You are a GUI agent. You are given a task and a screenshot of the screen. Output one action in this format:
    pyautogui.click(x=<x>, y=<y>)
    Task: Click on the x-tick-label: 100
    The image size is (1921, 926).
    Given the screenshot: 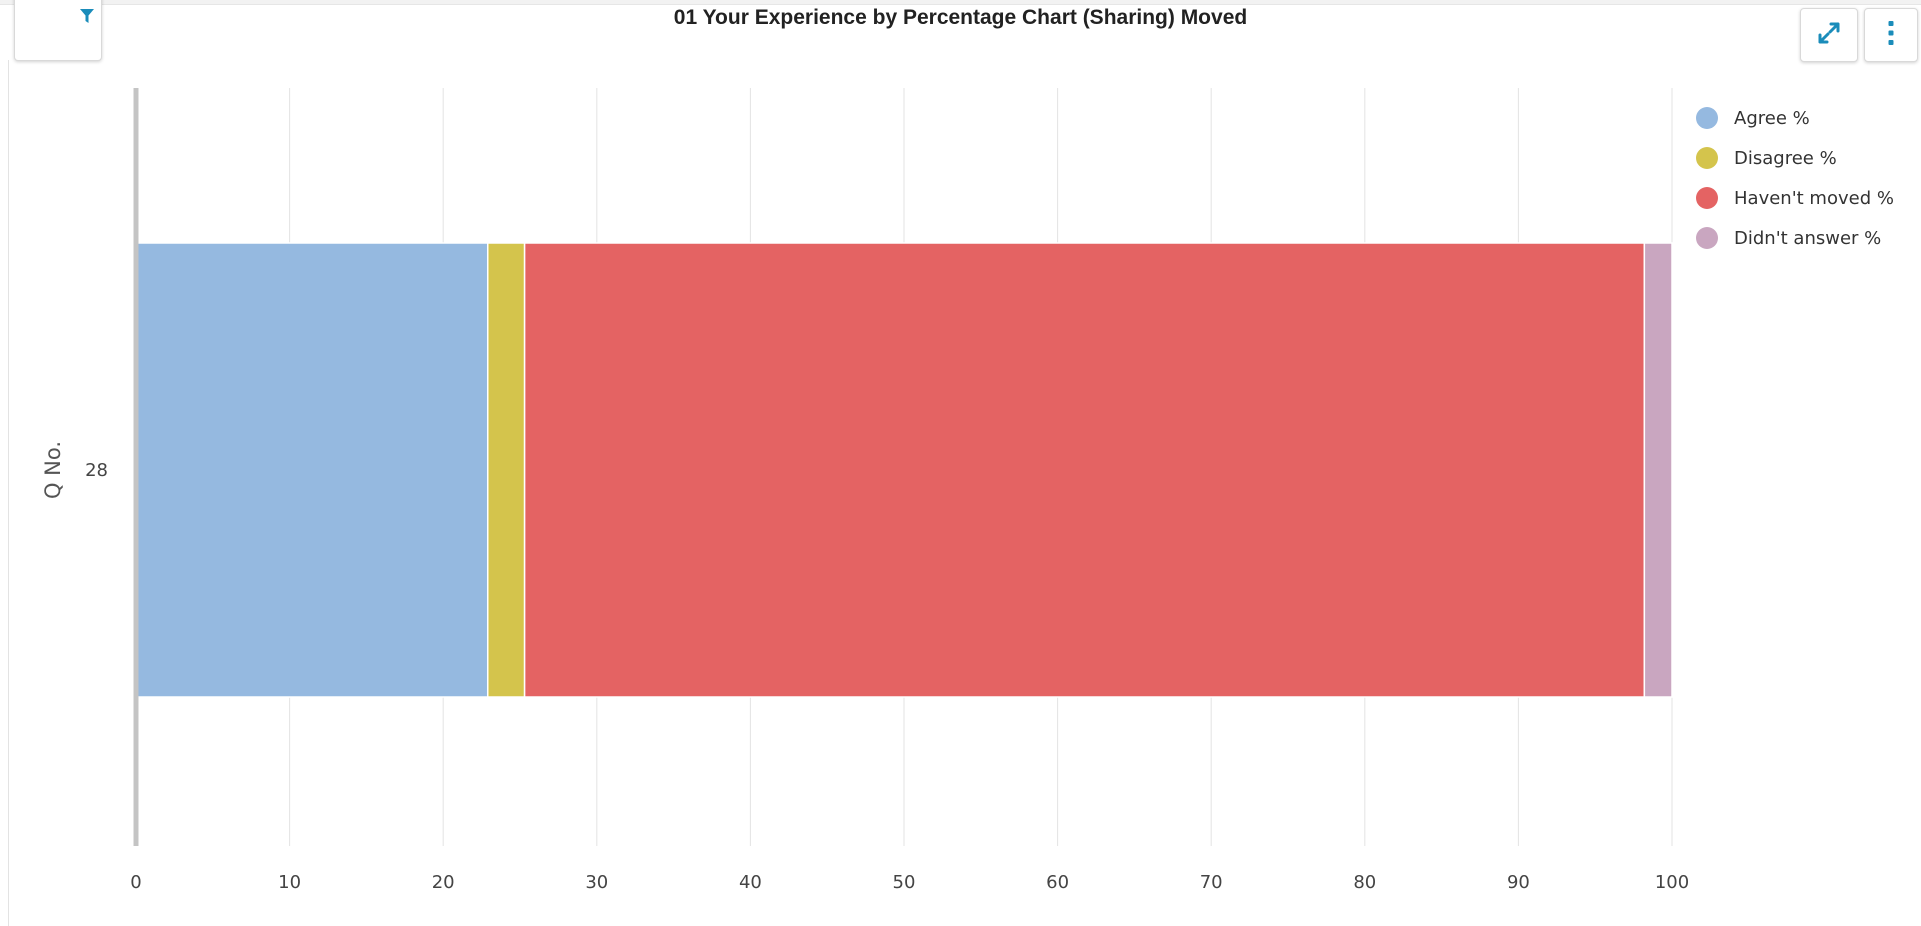 What is the action you would take?
    pyautogui.click(x=1672, y=882)
    